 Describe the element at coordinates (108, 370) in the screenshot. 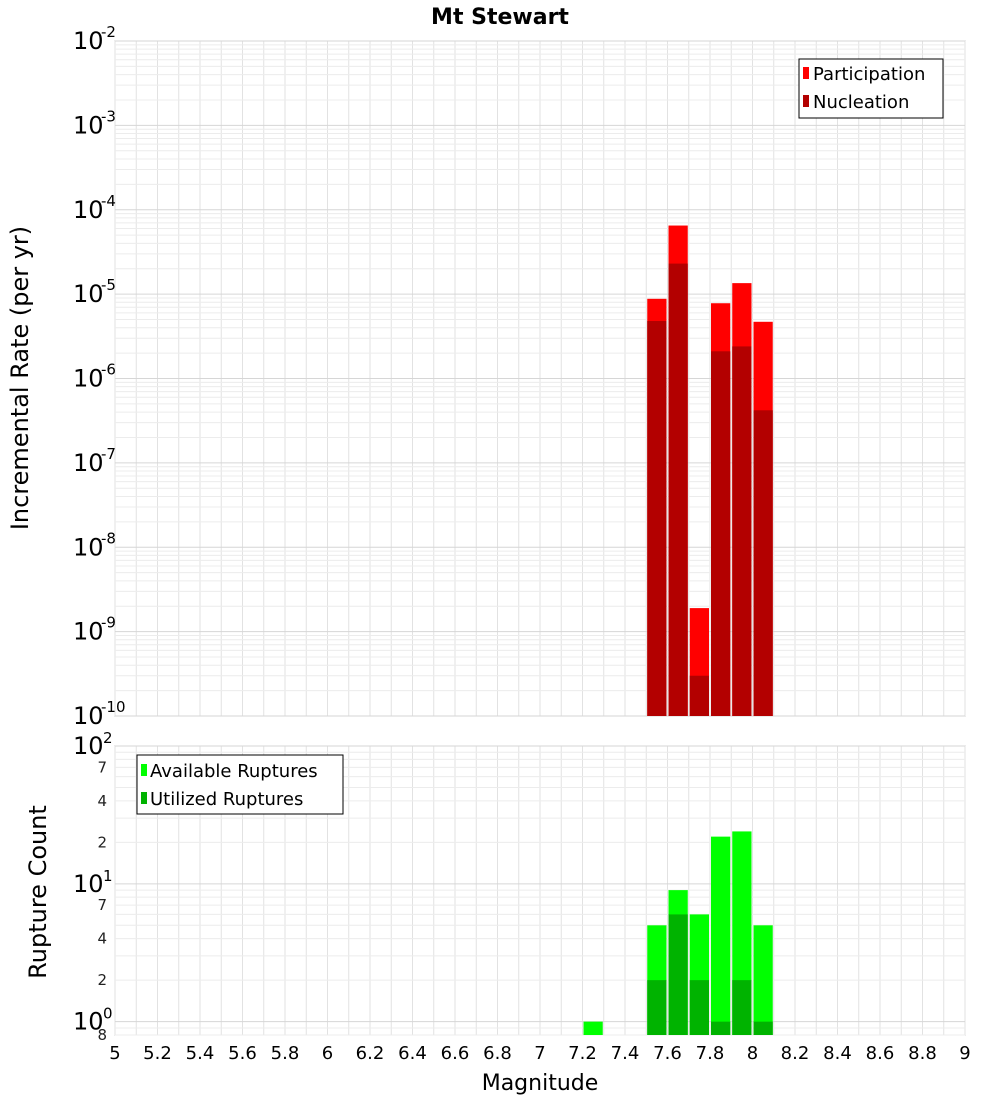

I see `top-y-tick-exponent: -6` at that location.